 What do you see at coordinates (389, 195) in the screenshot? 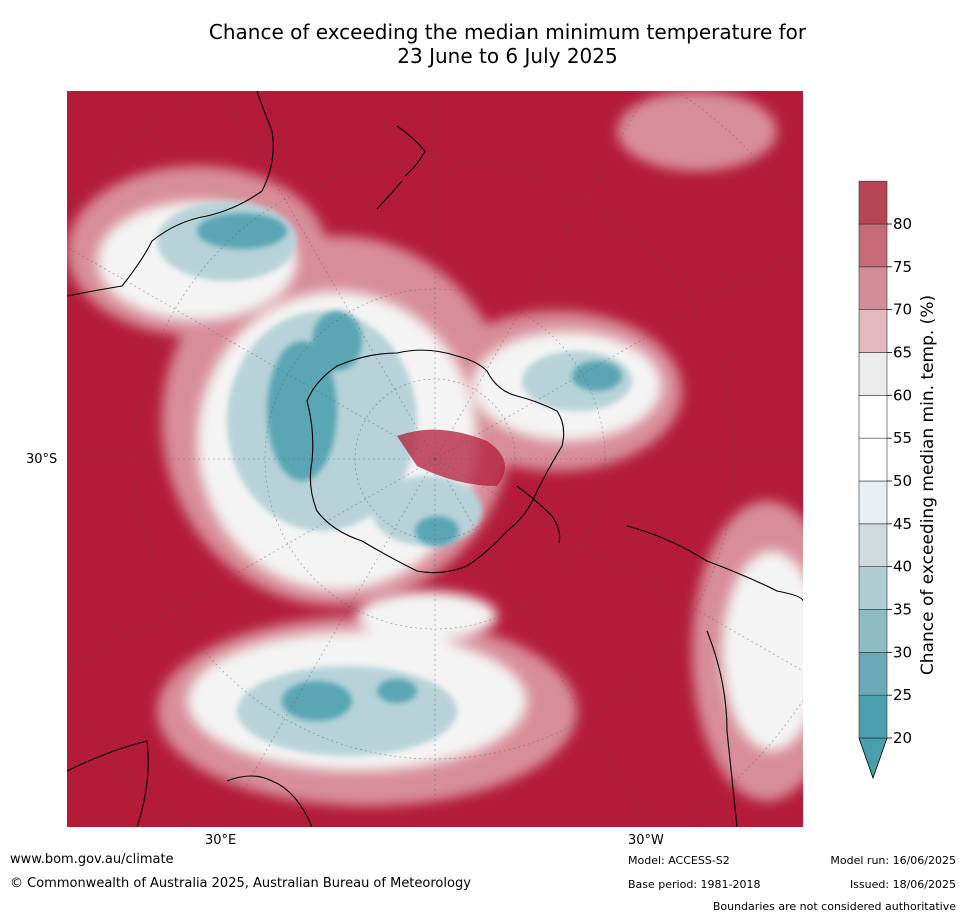
I see `new-zealand-south` at bounding box center [389, 195].